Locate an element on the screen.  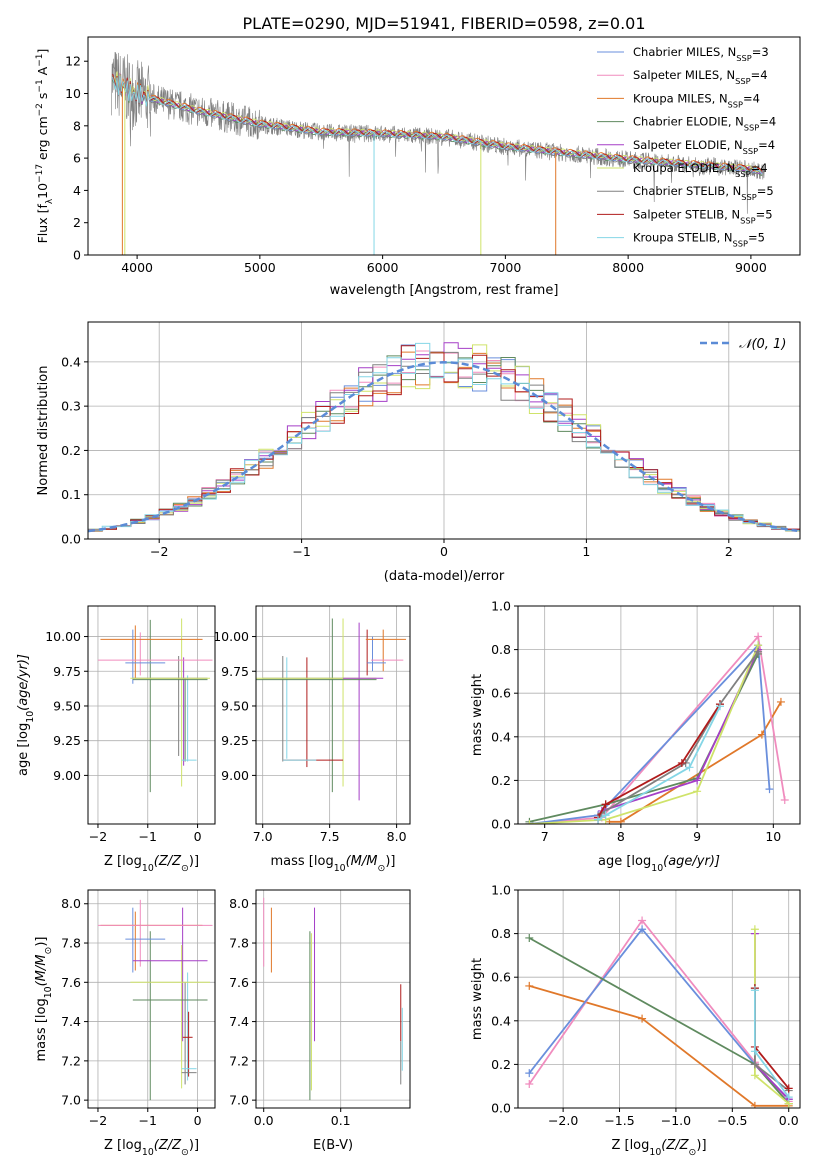
x-tick-label: 7000 is located at coordinates (505, 267).